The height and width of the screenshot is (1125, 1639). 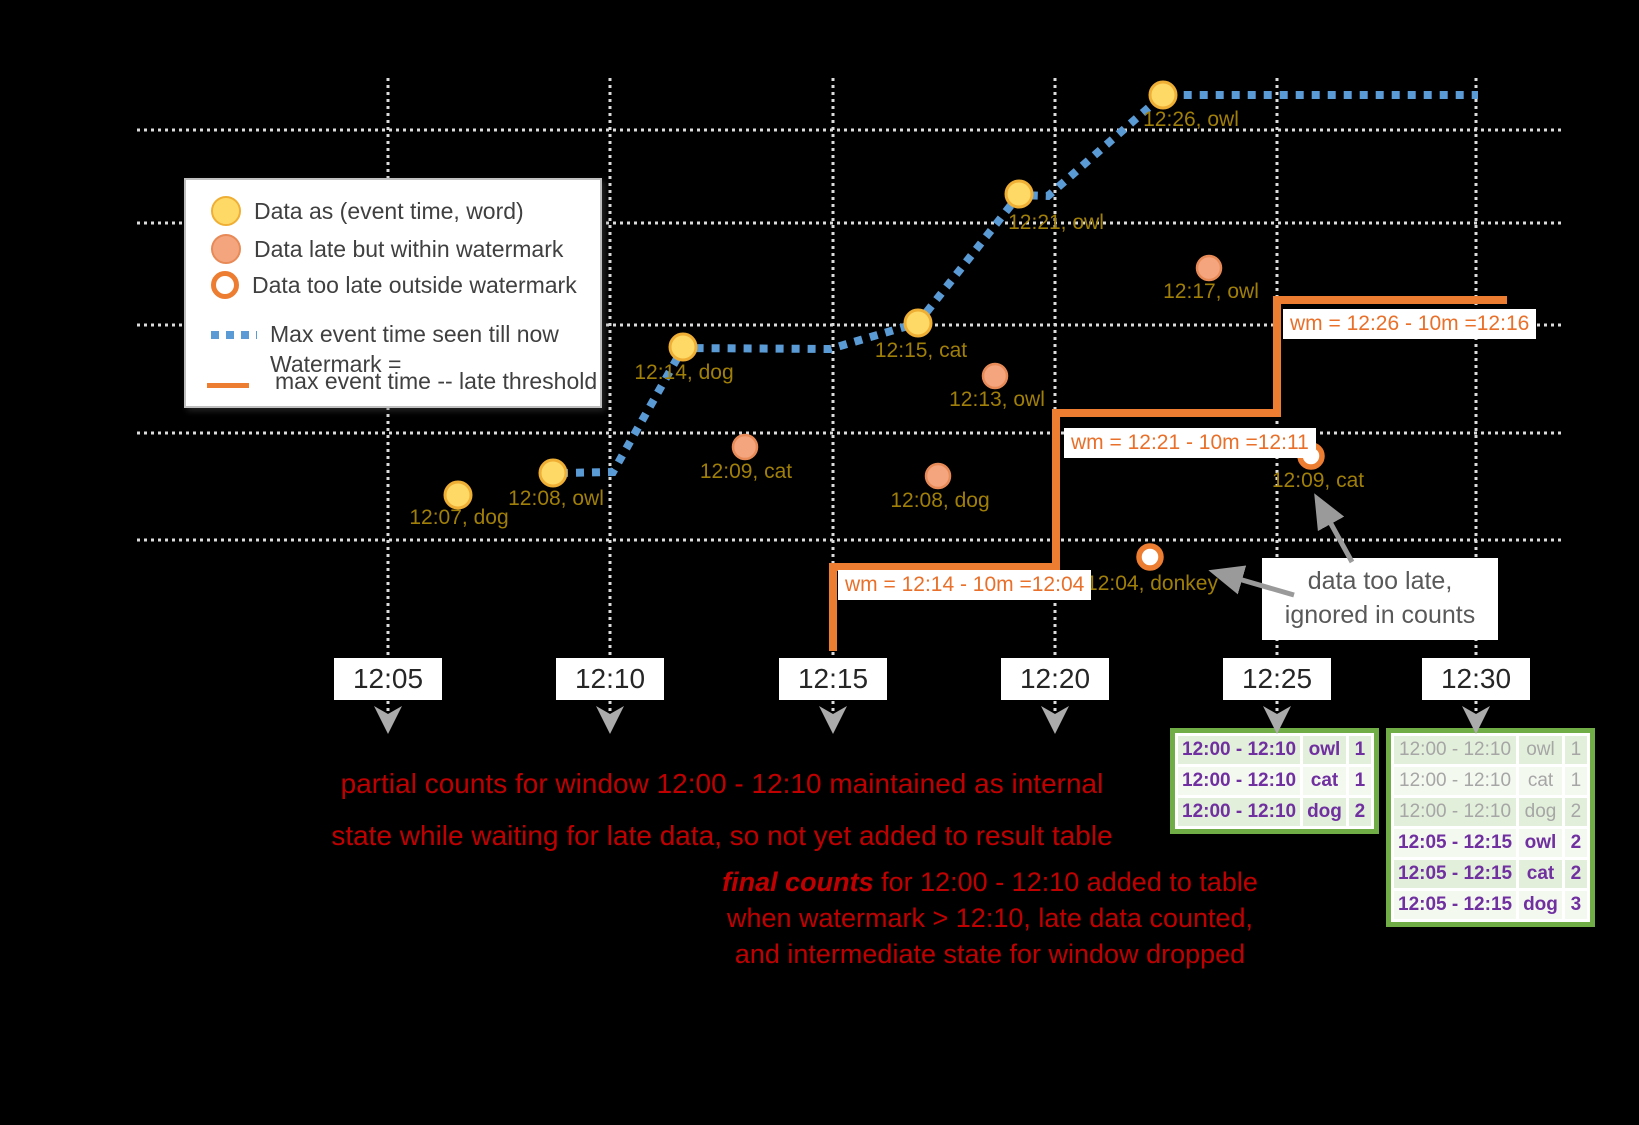 I want to click on legend-label: Data late but within watermark, so click(x=409, y=248).